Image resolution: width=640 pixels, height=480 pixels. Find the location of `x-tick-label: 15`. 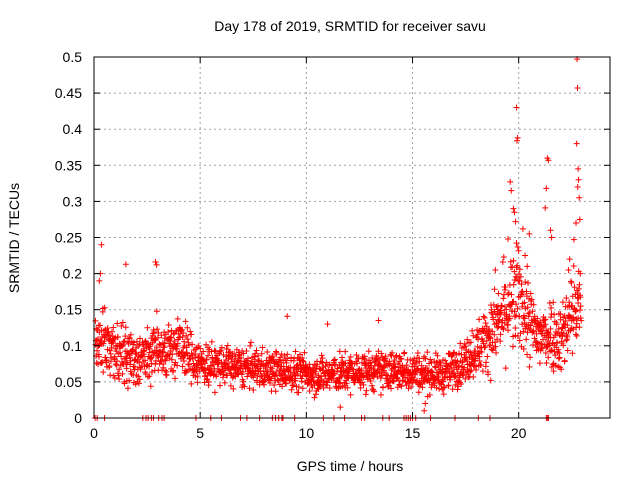

x-tick-label: 15 is located at coordinates (413, 433).